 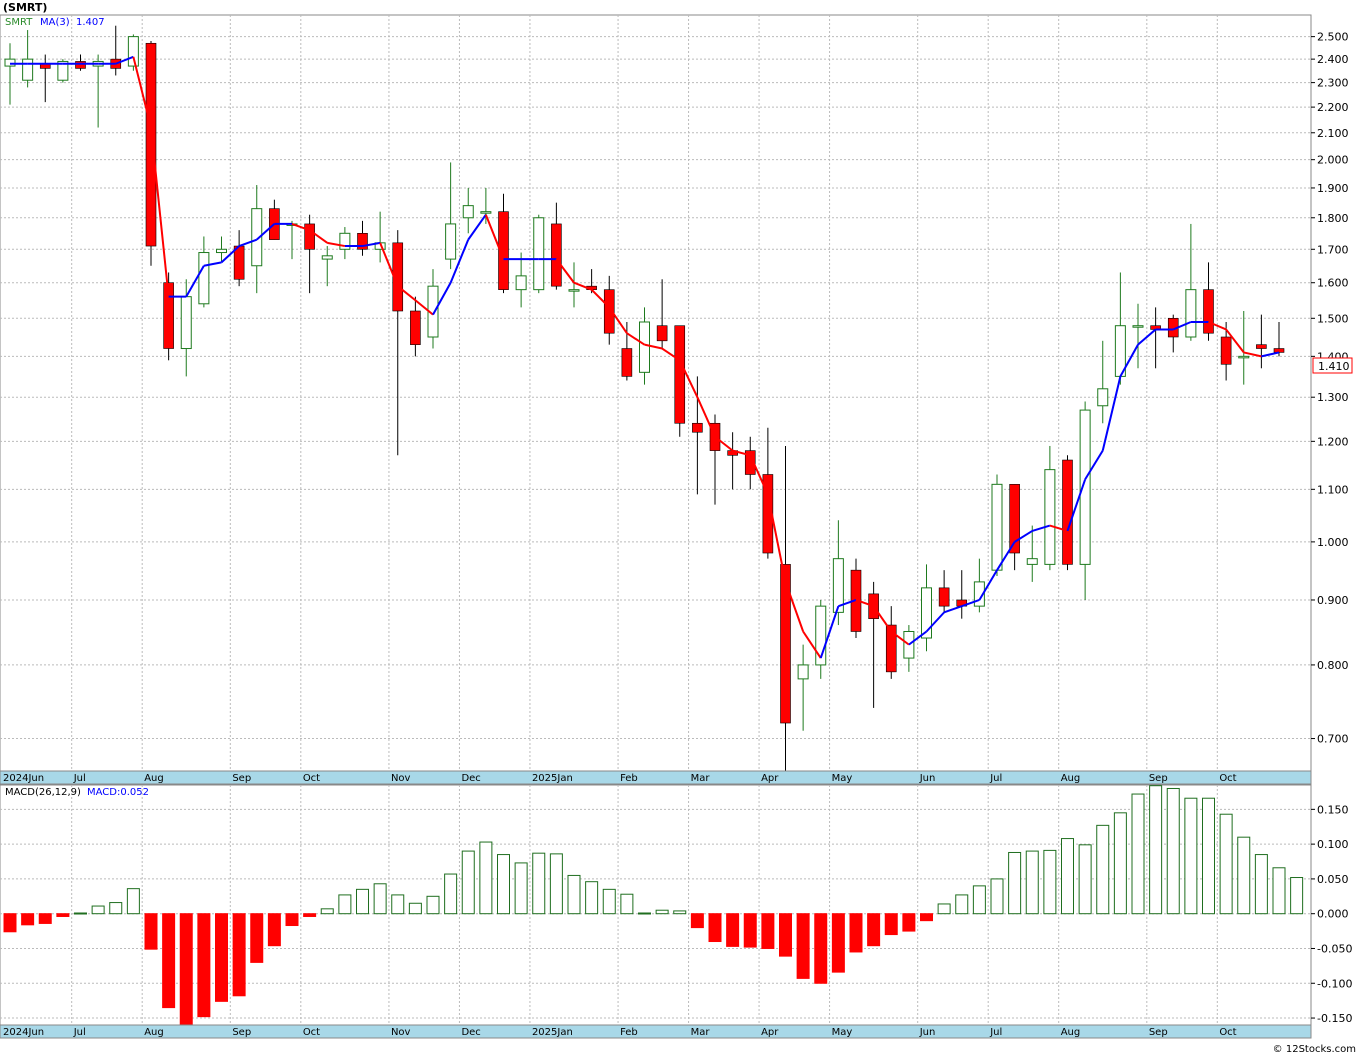 What do you see at coordinates (1333, 665) in the screenshot?
I see `price-y-tick-label: 0.800` at bounding box center [1333, 665].